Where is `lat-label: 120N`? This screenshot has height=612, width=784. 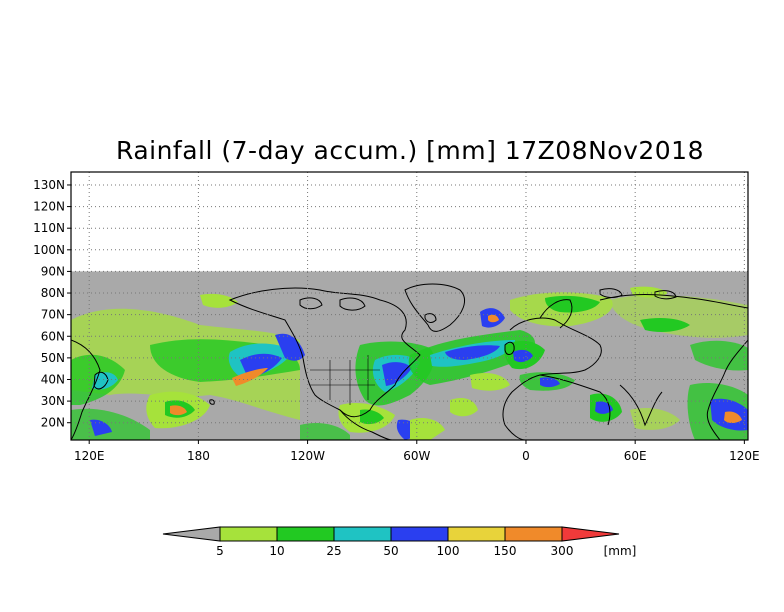 lat-label: 120N is located at coordinates (49, 207).